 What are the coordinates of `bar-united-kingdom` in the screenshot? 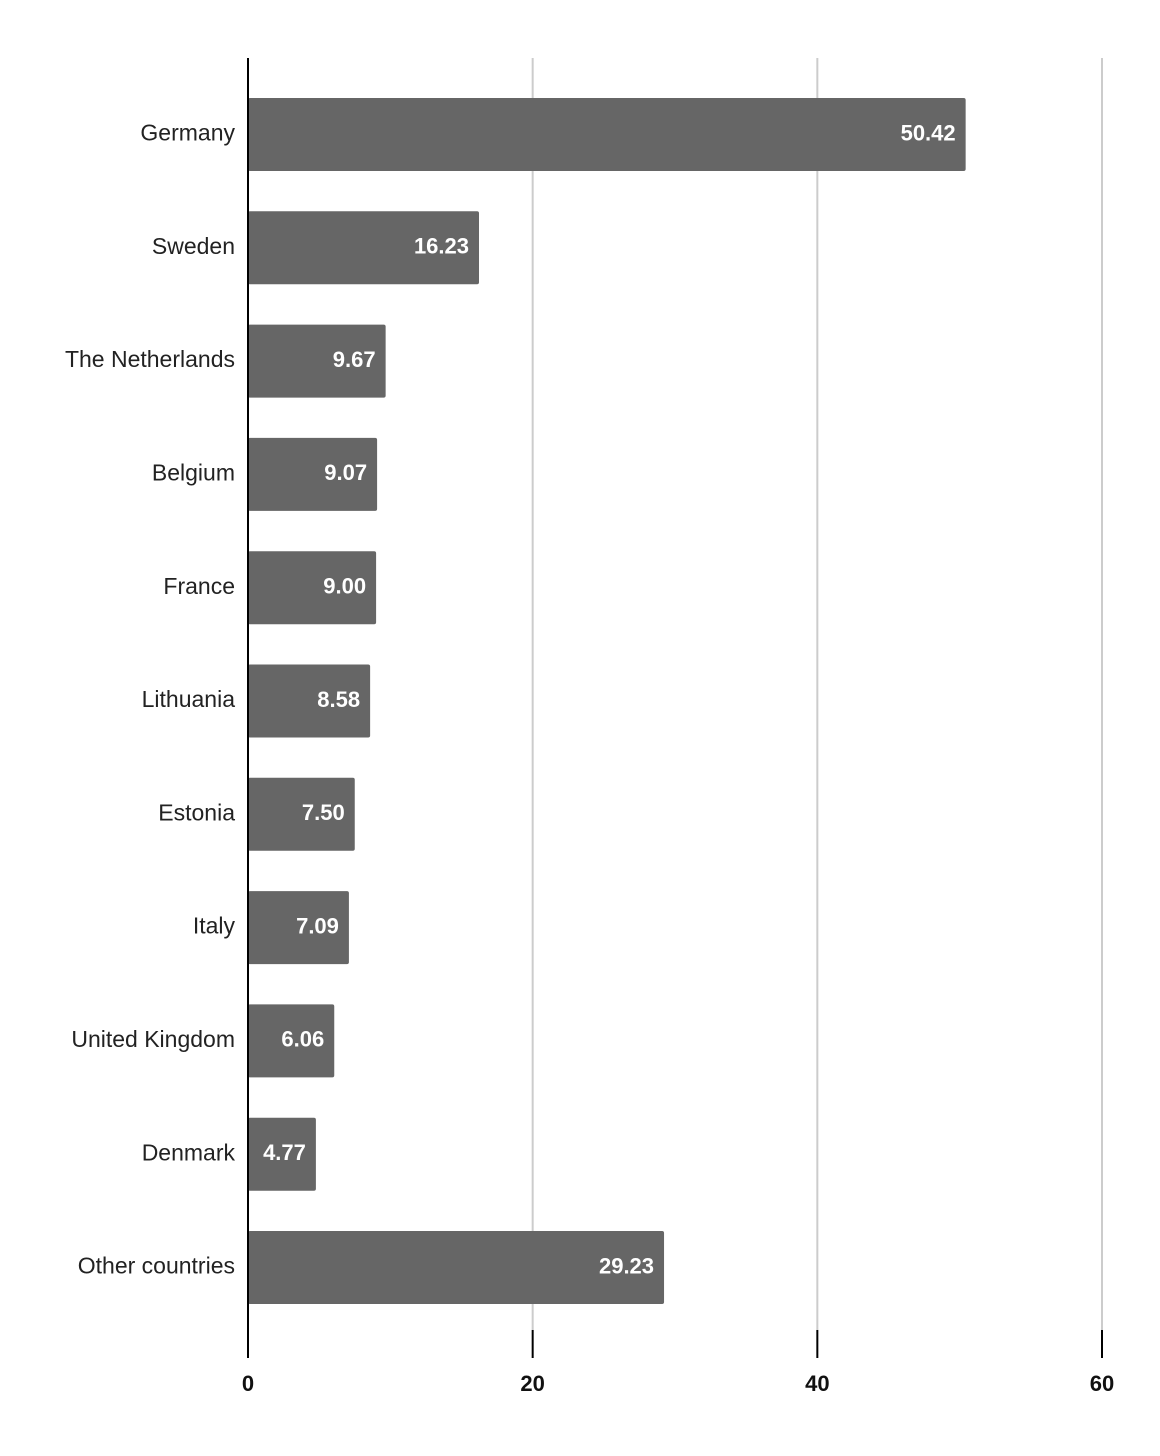 It's located at (291, 1041).